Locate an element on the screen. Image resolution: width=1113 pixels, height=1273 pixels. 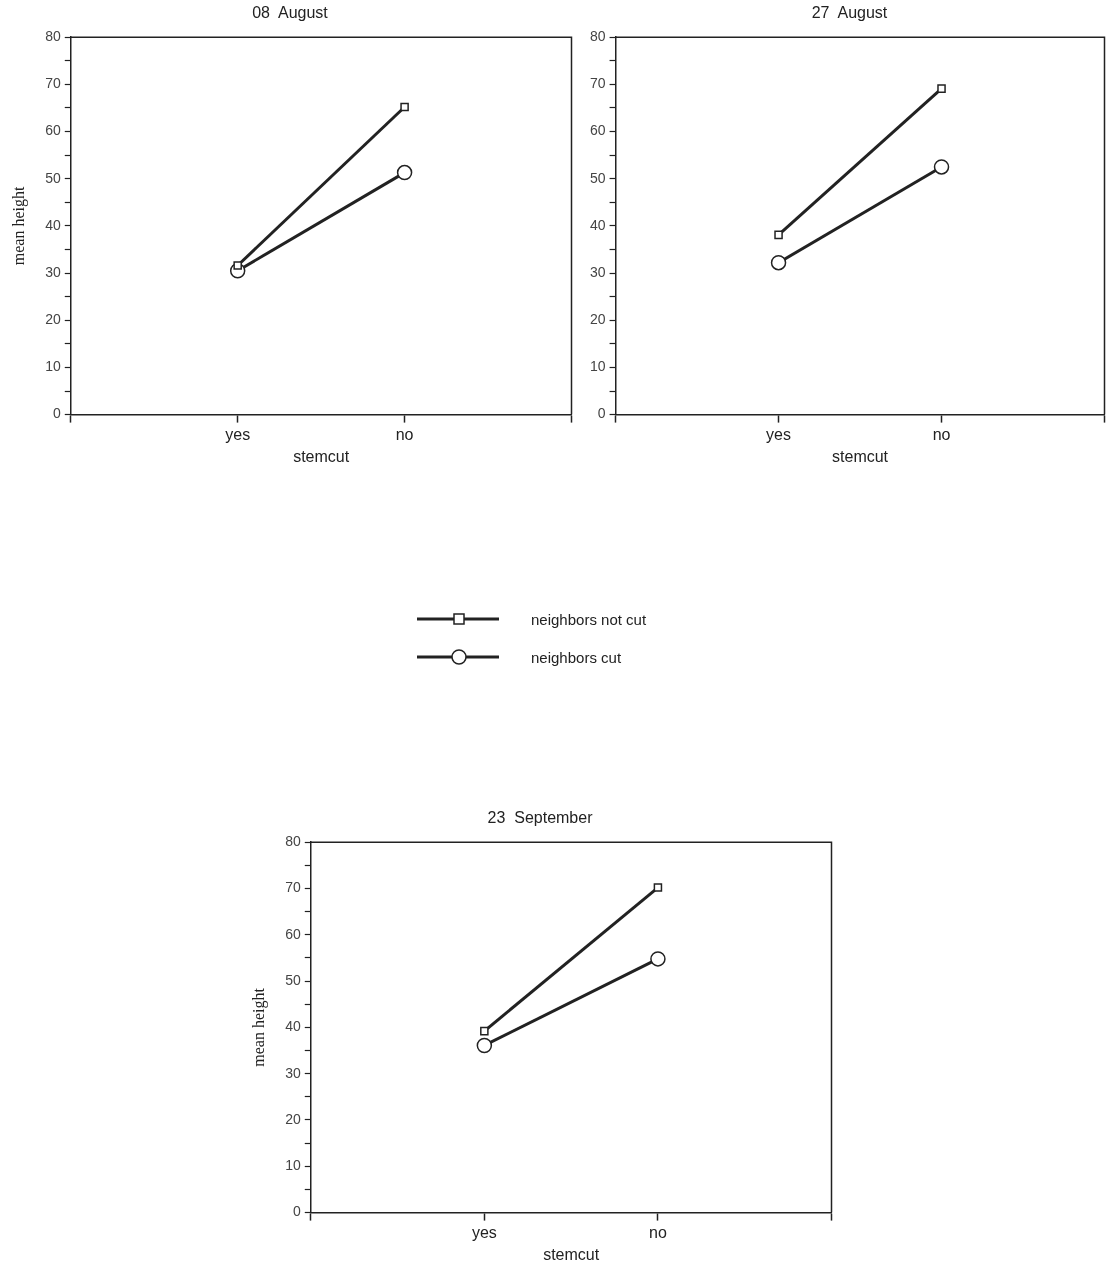
chart-title: 23 September is located at coordinates (540, 818).